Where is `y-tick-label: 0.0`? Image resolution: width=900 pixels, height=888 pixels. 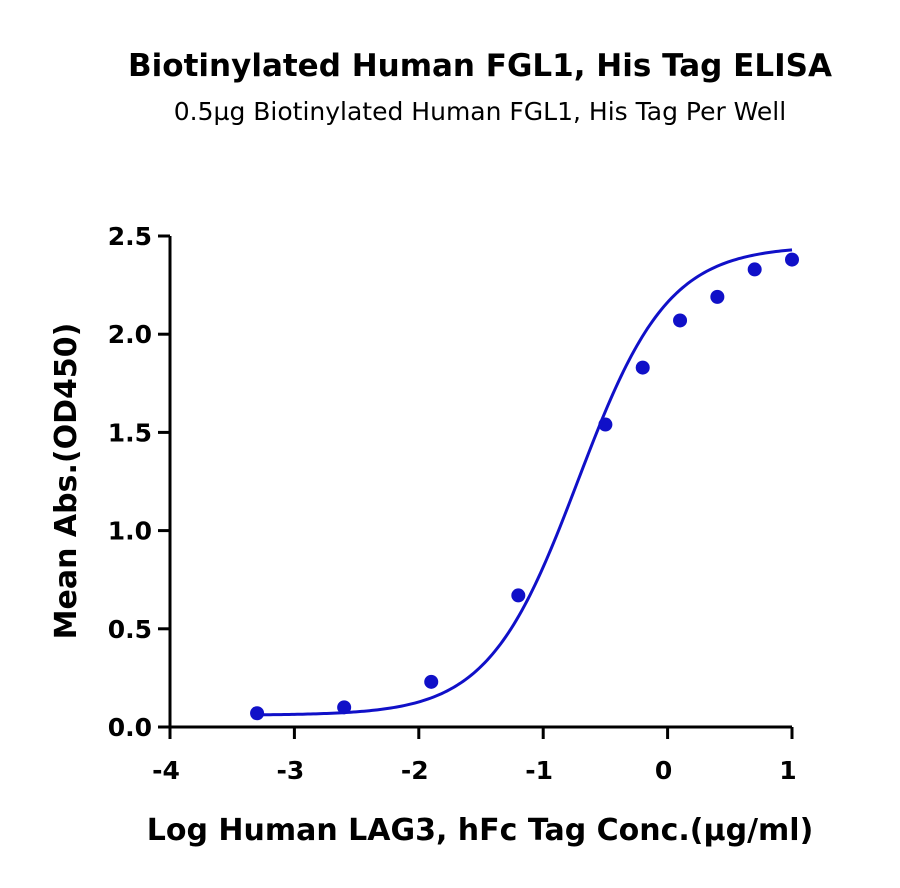 y-tick-label: 0.0 is located at coordinates (130, 727).